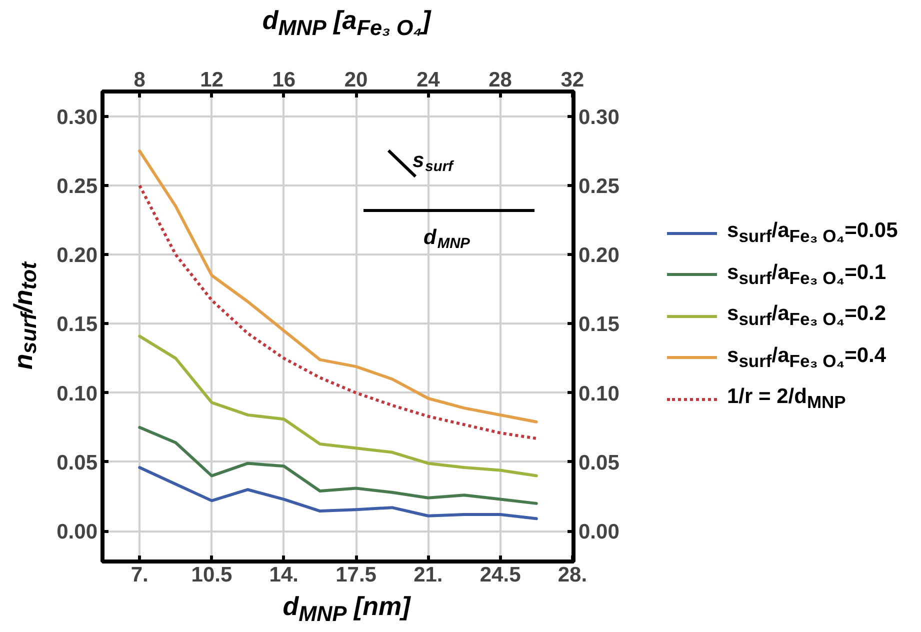  What do you see at coordinates (428, 80) in the screenshot?
I see `x2-tick-label: 24` at bounding box center [428, 80].